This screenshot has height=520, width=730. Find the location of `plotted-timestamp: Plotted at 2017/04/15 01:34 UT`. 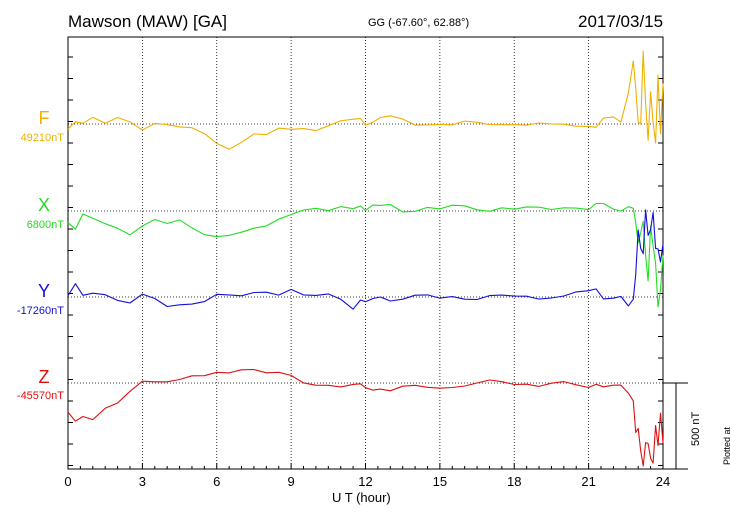

plotted-timestamp: Plotted at 2017/04/15 01:34 UT is located at coordinates (726, 445).